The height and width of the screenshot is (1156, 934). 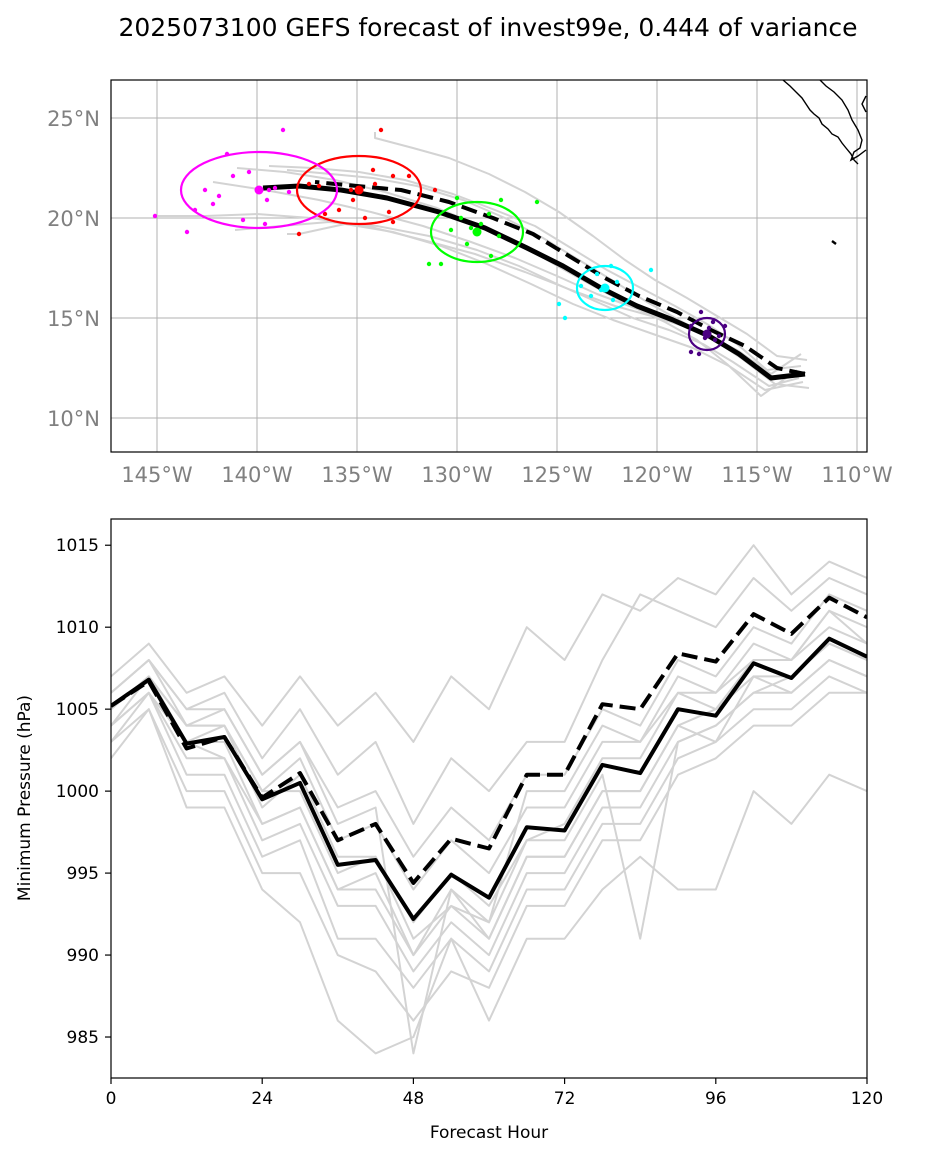 I want to click on y-tick-label: 1000, so click(x=77, y=792).